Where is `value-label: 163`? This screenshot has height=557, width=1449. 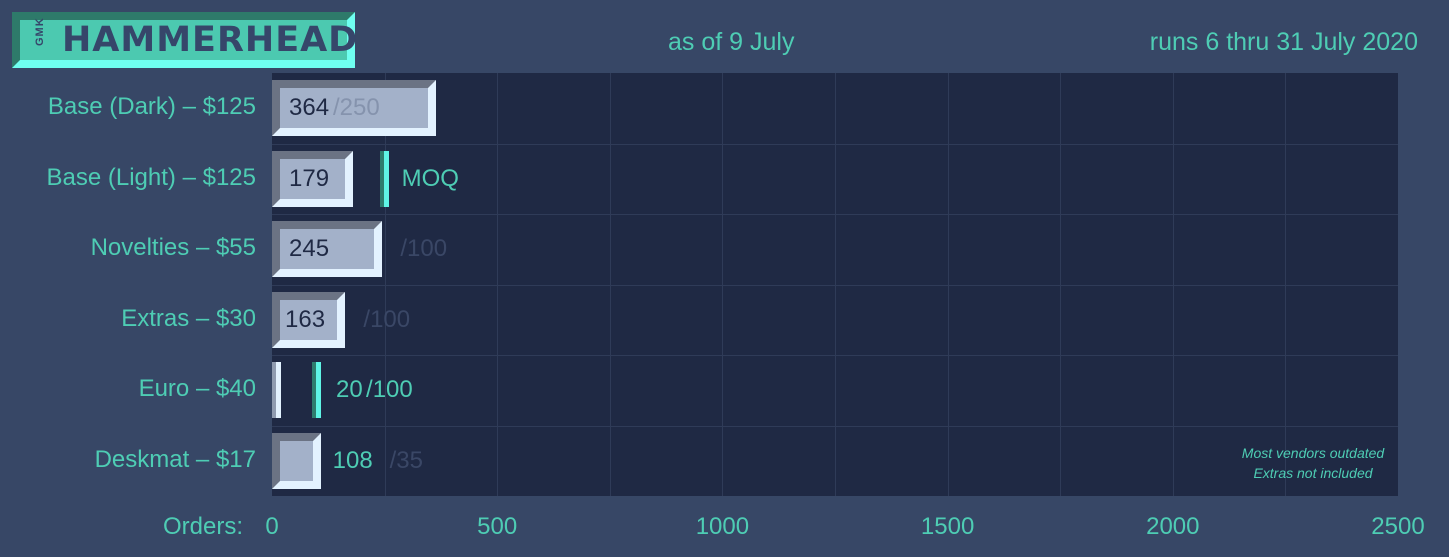 value-label: 163 is located at coordinates (305, 319).